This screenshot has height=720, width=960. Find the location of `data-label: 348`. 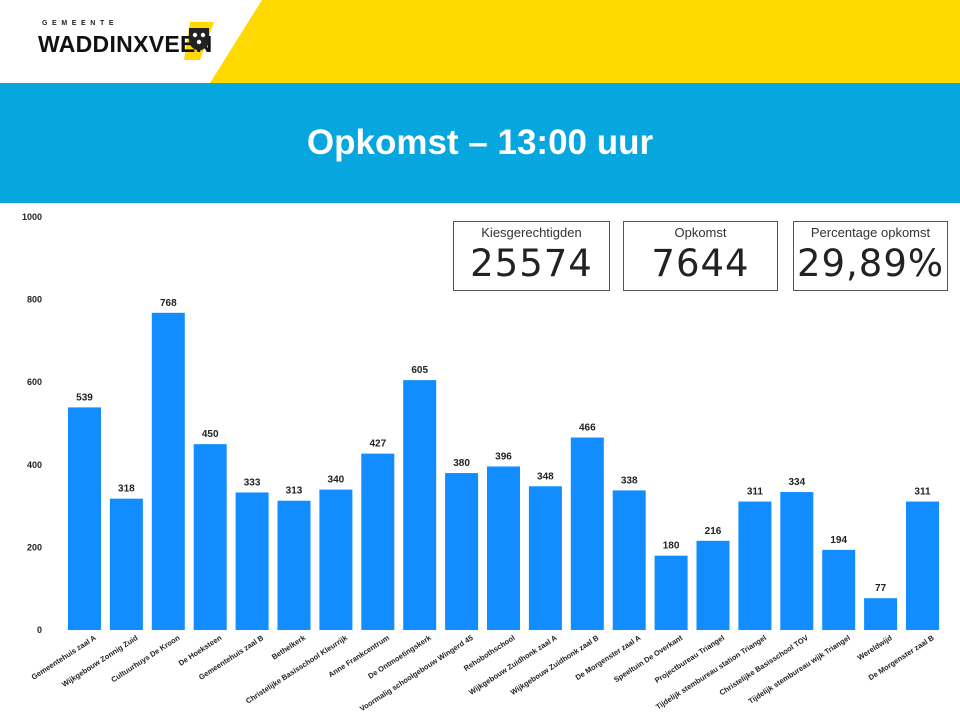

data-label: 348 is located at coordinates (545, 476).